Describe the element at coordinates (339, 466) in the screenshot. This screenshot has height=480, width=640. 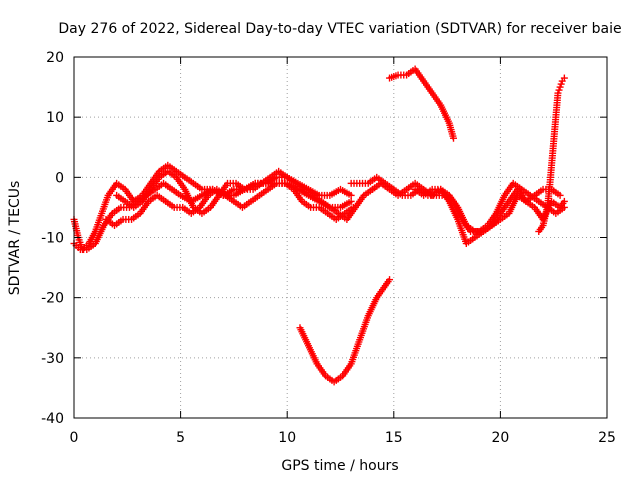
I see `x-axis-label: GPS time / hours` at that location.